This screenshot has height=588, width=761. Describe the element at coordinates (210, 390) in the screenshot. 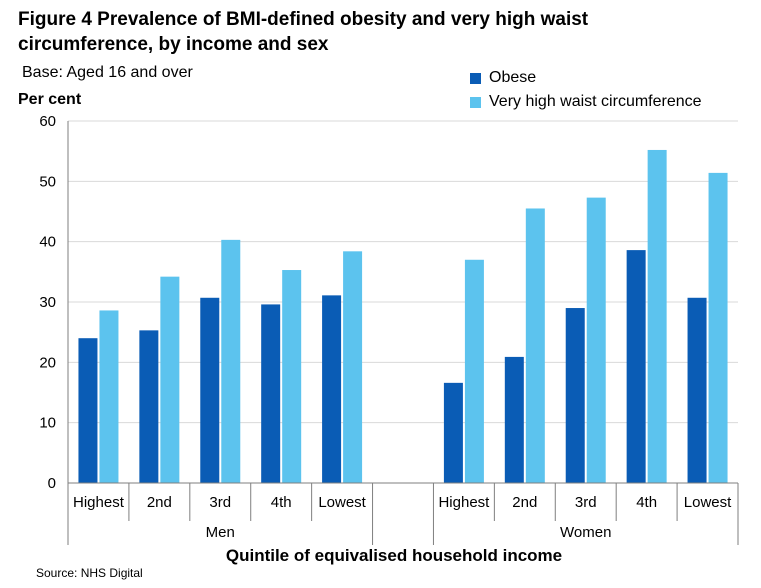

I see `bar-obese-men-3rd` at that location.